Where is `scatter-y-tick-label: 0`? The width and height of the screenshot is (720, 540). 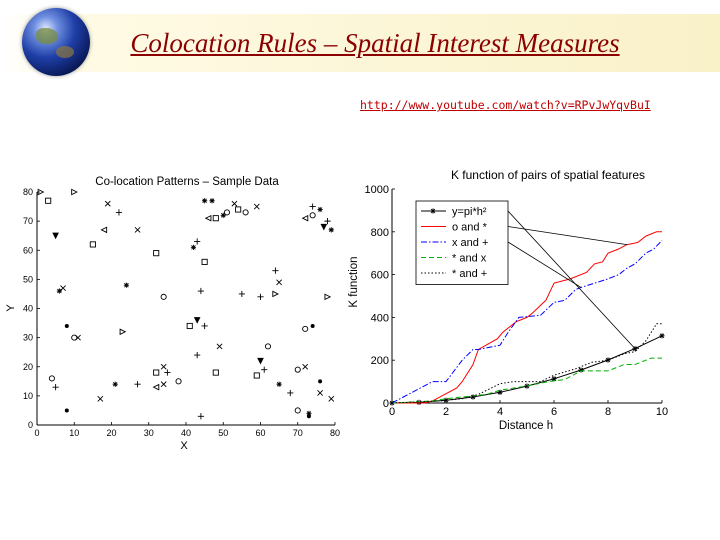
scatter-y-tick-label: 0 is located at coordinates (30, 425).